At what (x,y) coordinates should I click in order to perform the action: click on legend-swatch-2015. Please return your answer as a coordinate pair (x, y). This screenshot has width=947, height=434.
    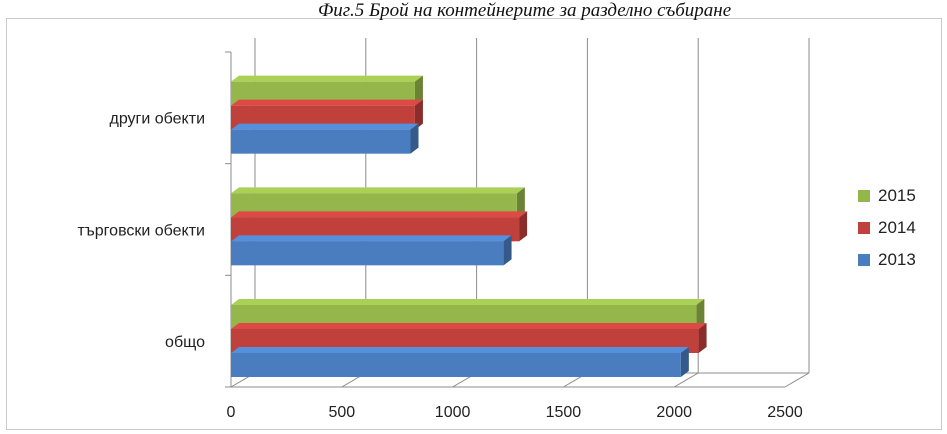
    Looking at the image, I should click on (864, 196).